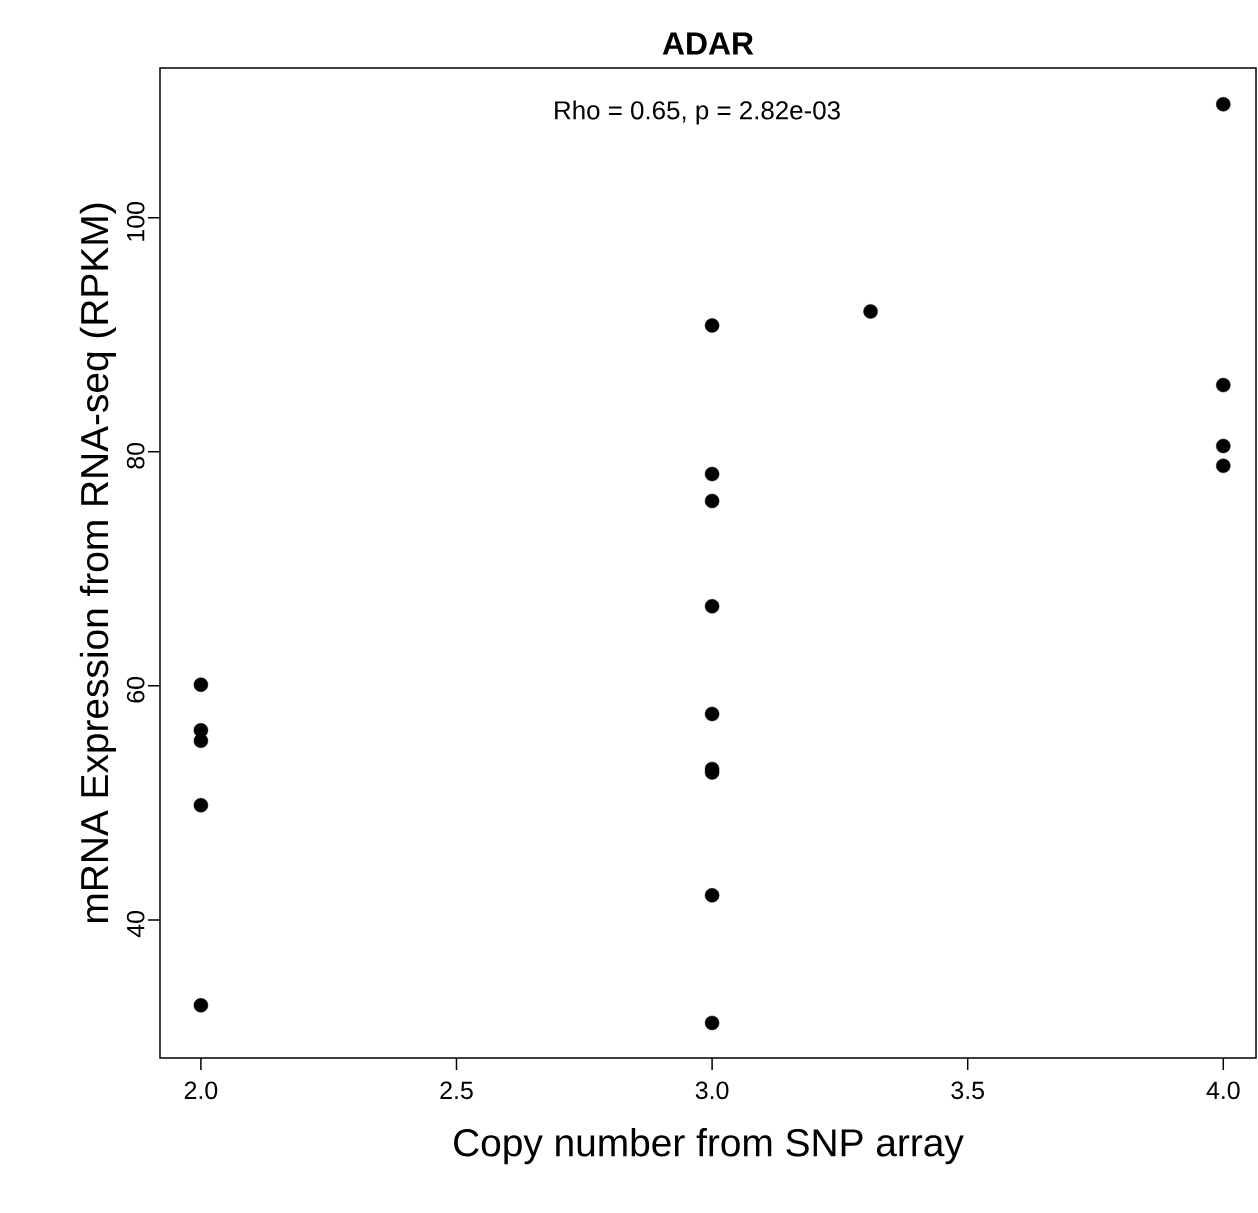 This screenshot has width=1258, height=1213. Describe the element at coordinates (135, 689) in the screenshot. I see `y-tick-label: 60` at that location.